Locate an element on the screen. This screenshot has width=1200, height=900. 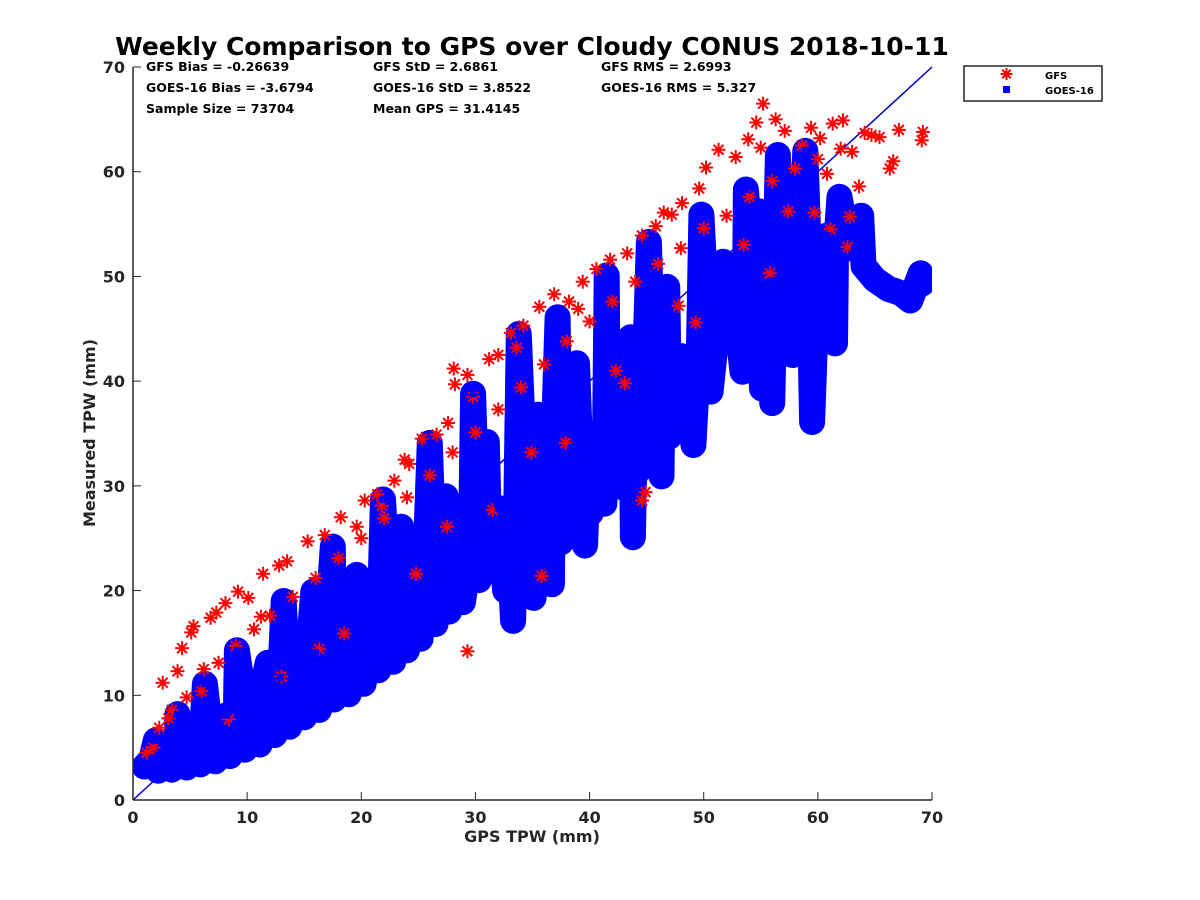
stat-text: GFS StD = 2.6861 is located at coordinates (435, 66).